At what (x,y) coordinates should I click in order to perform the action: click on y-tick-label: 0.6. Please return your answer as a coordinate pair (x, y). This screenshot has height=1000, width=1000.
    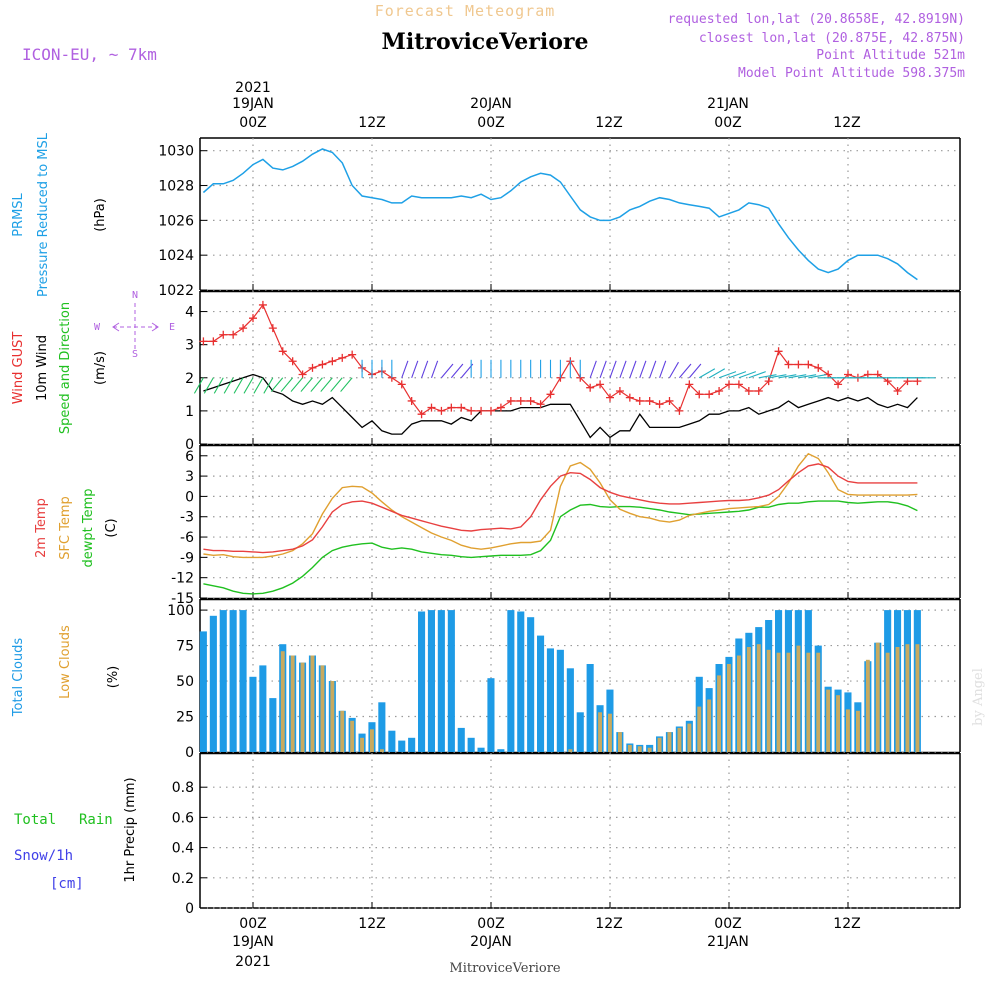
    Looking at the image, I should click on (183, 818).